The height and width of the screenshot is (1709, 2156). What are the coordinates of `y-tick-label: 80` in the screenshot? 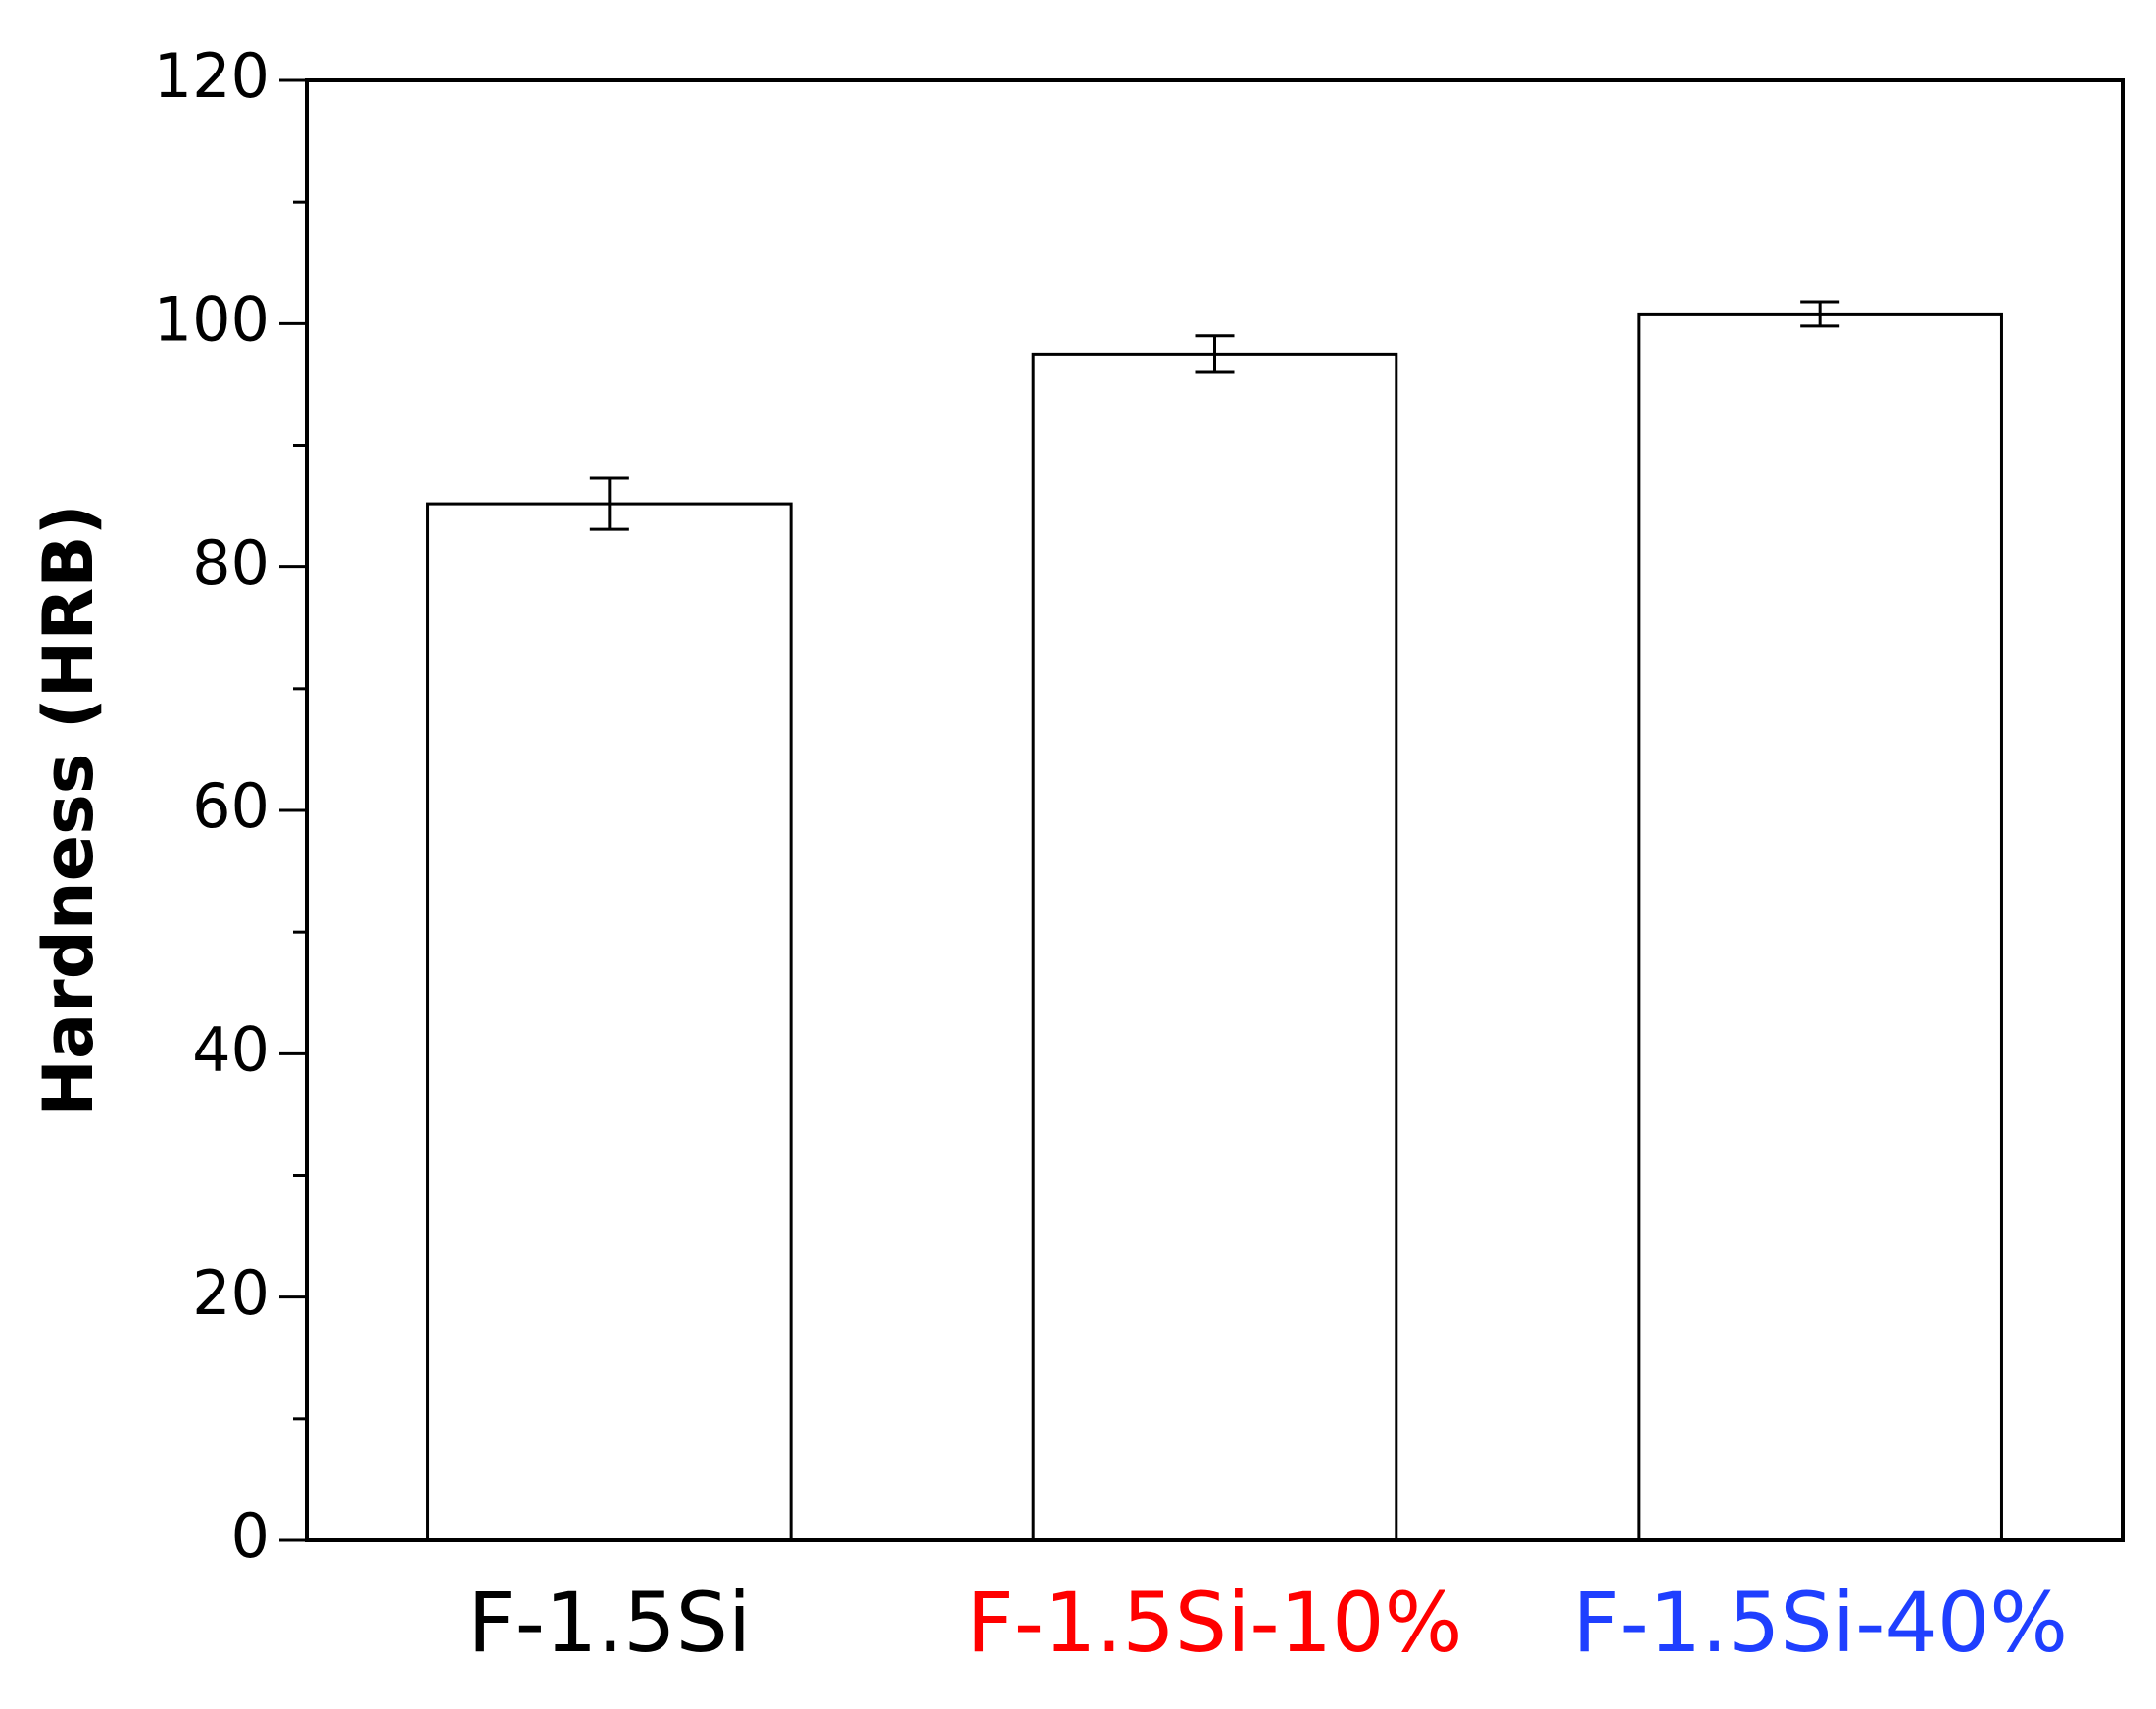 It's located at (231, 563).